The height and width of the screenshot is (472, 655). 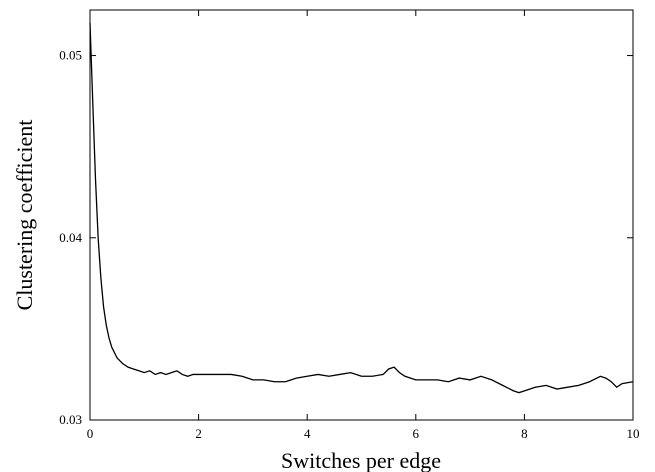 I want to click on y-tick-label: 0.04, so click(x=70, y=237).